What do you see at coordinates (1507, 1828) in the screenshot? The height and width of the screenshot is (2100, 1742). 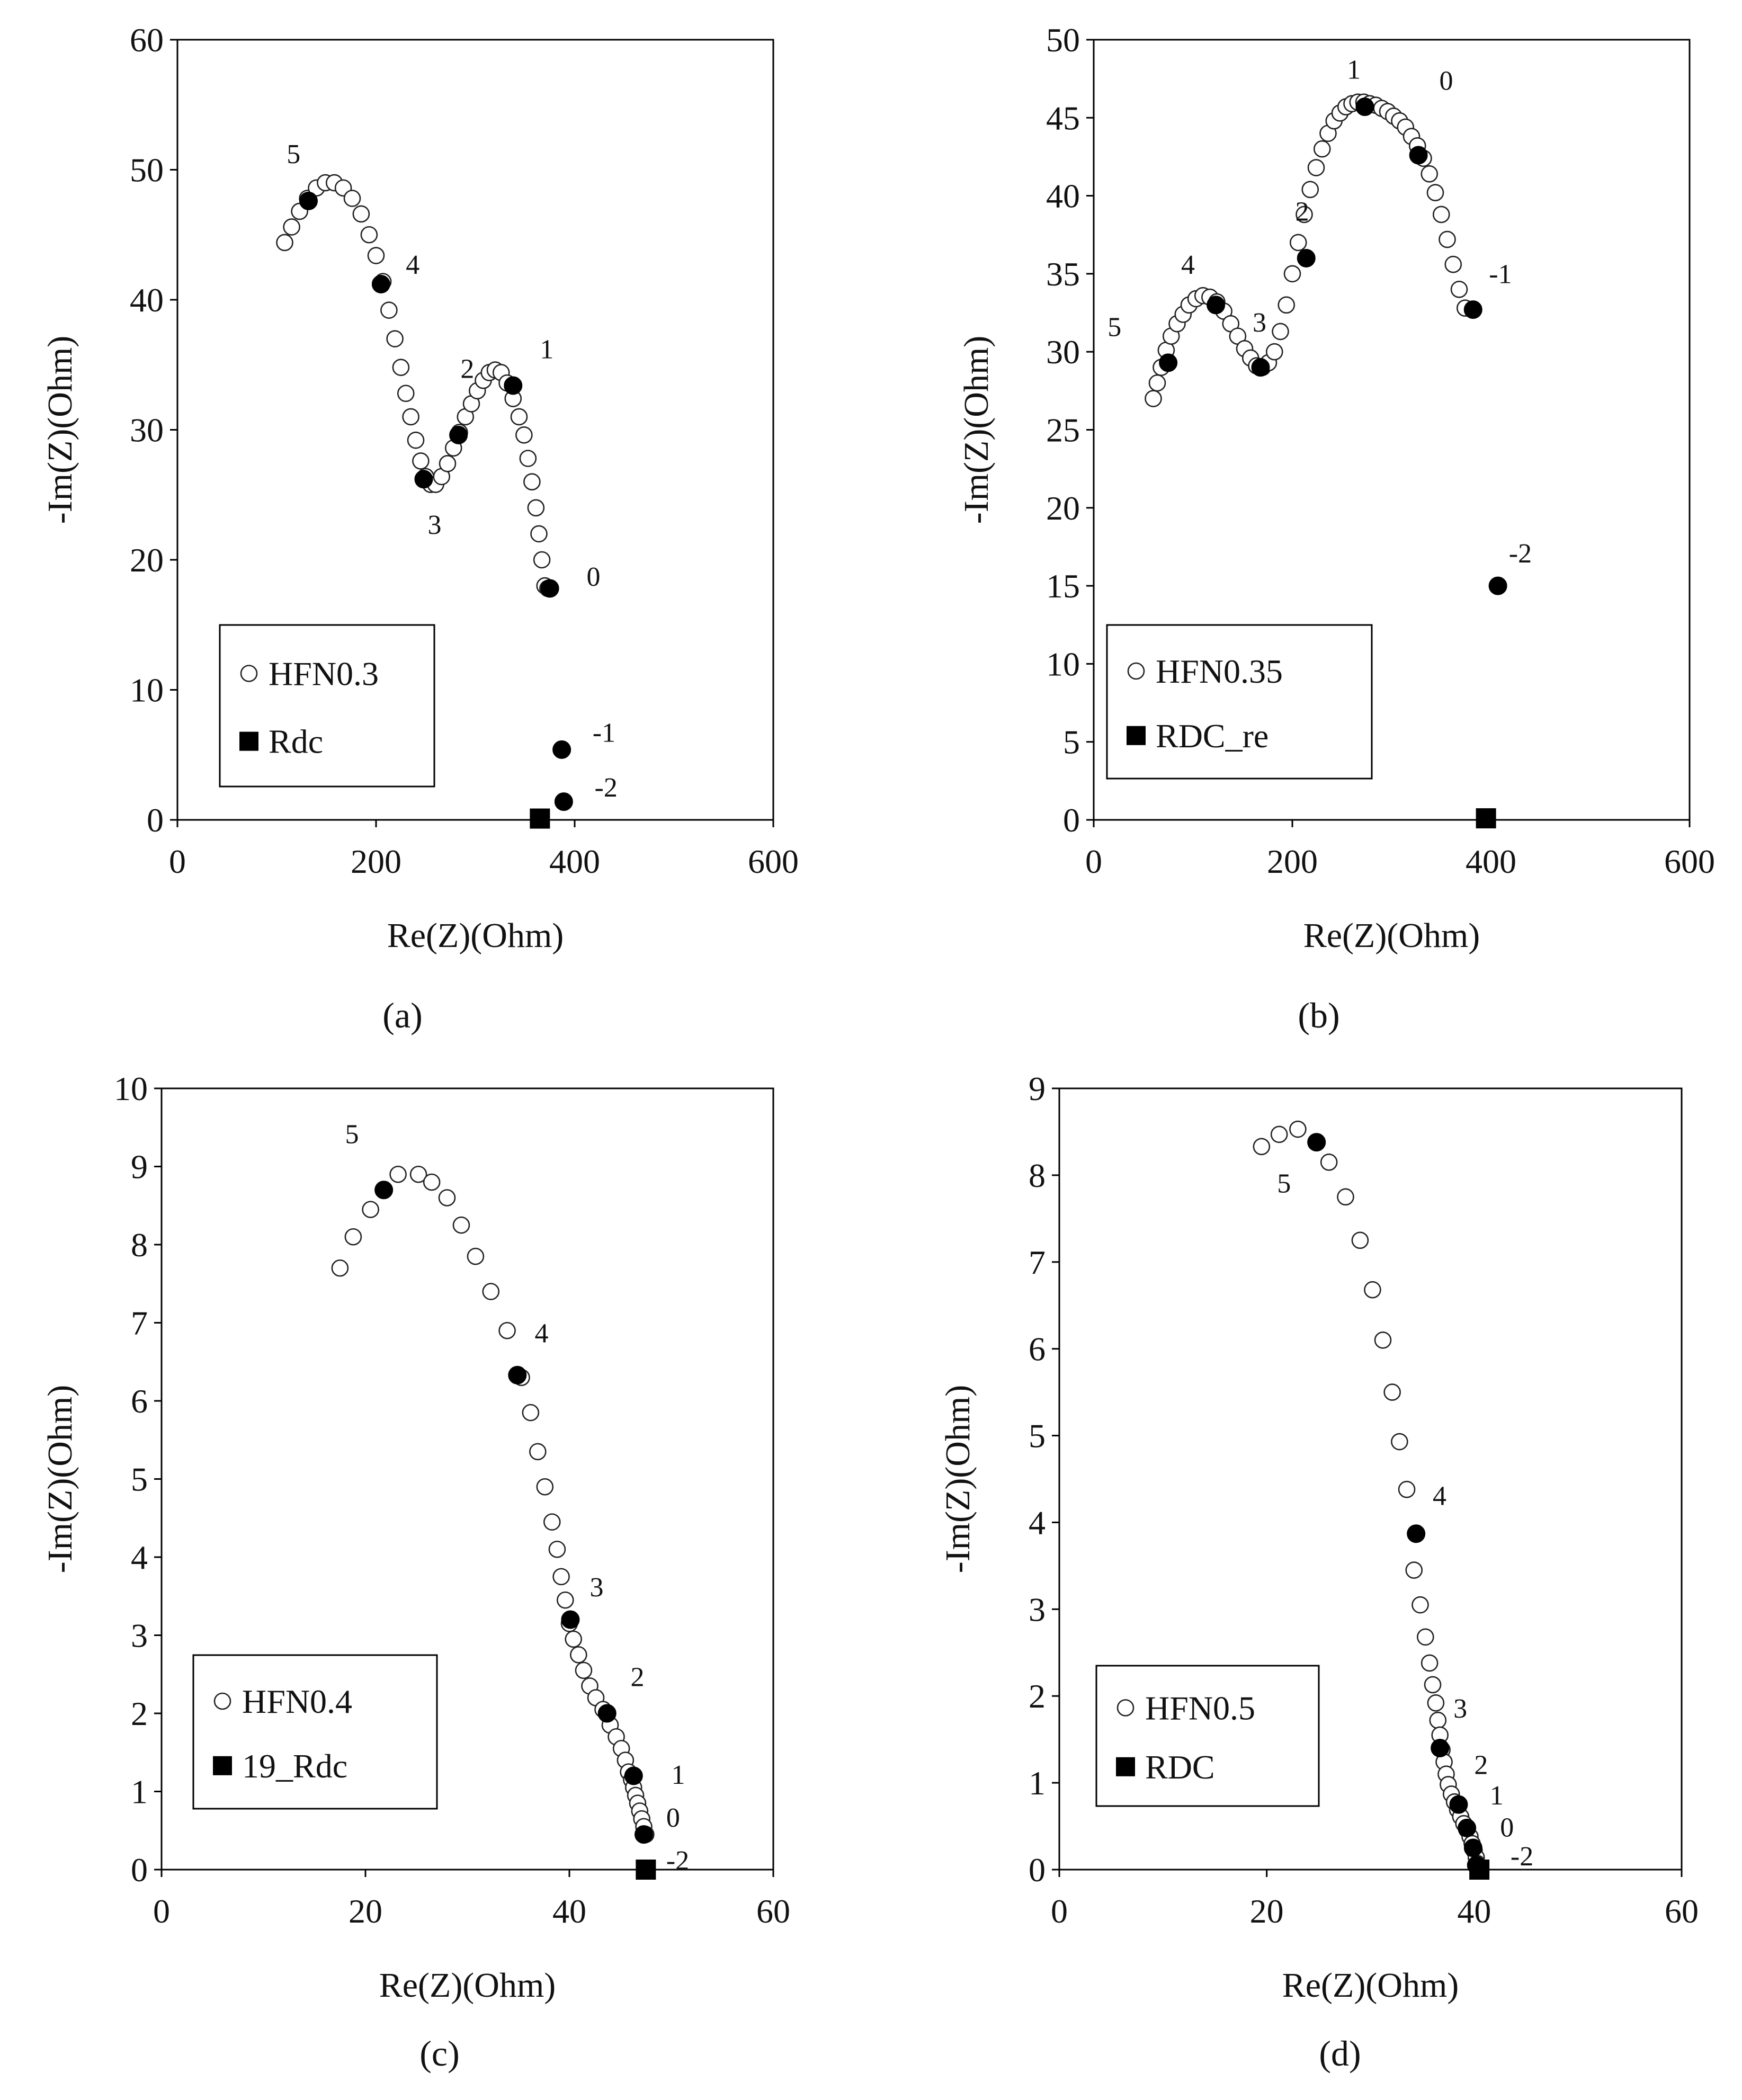 I see `decade-label: 0` at bounding box center [1507, 1828].